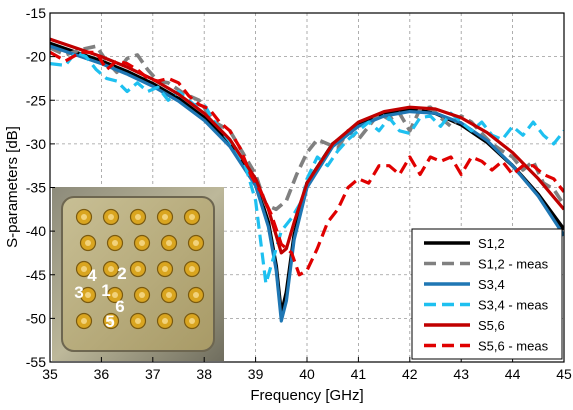  Describe the element at coordinates (410, 374) in the screenshot. I see `x-tick-label: 42` at that location.